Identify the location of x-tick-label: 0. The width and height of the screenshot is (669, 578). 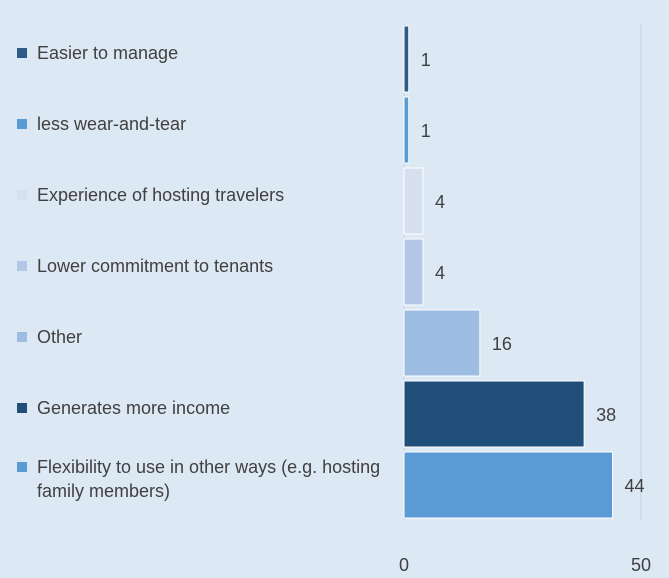
(404, 565).